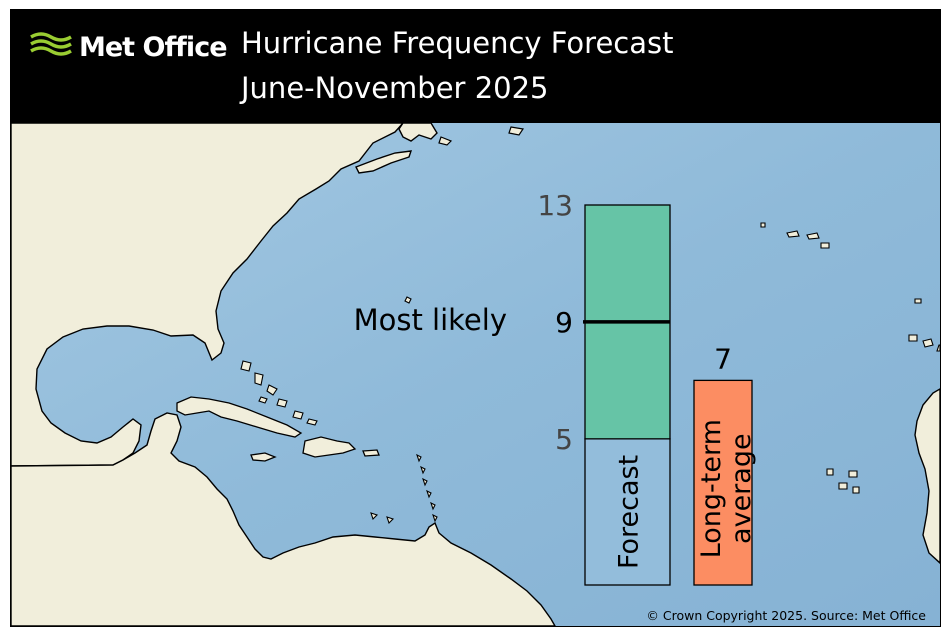 The width and height of the screenshot is (950, 635). I want to click on puerto-rico, so click(371, 453).